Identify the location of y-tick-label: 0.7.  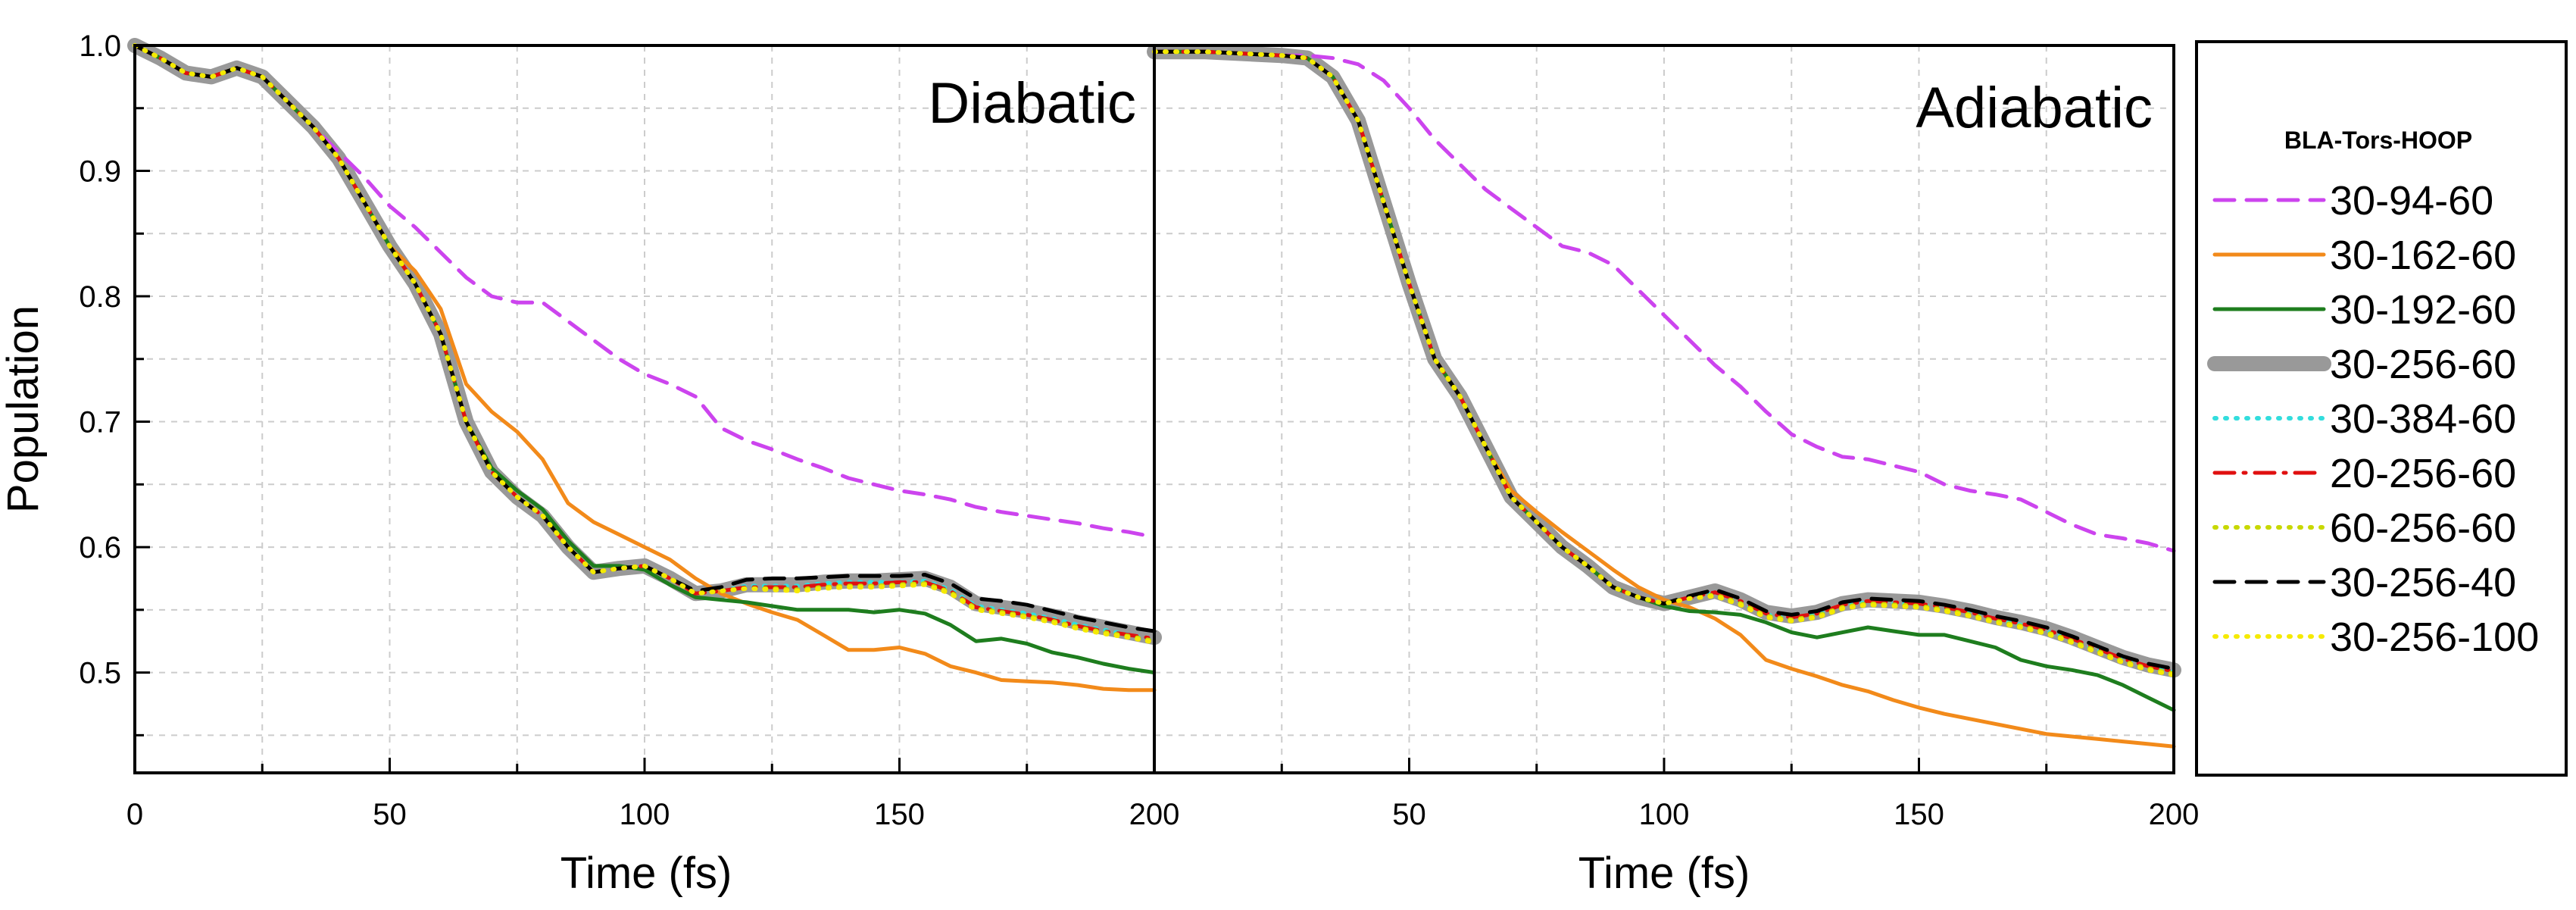
(100, 422).